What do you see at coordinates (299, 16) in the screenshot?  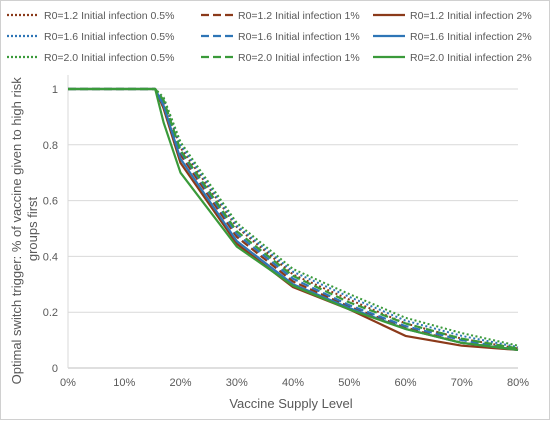 I see `legend-label: R0=1.2 Initial infection 1%` at bounding box center [299, 16].